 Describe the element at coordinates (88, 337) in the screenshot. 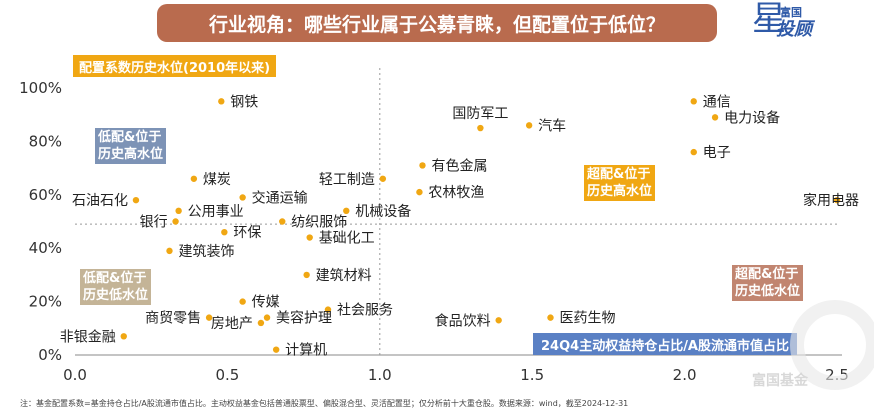

I see `data-label: 非银金融` at that location.